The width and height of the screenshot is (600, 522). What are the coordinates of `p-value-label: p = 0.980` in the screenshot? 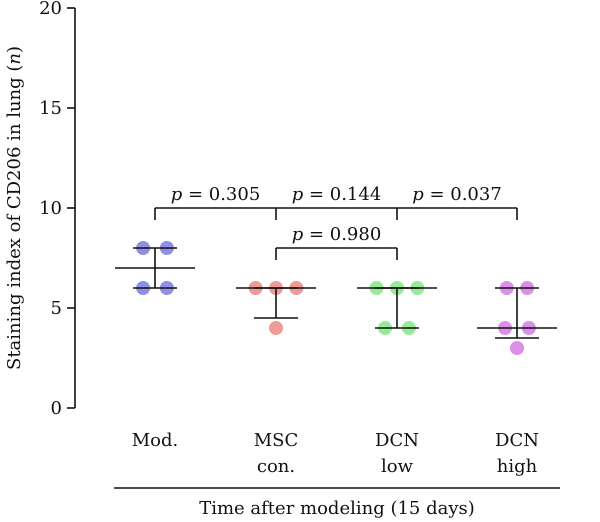 It's located at (337, 234).